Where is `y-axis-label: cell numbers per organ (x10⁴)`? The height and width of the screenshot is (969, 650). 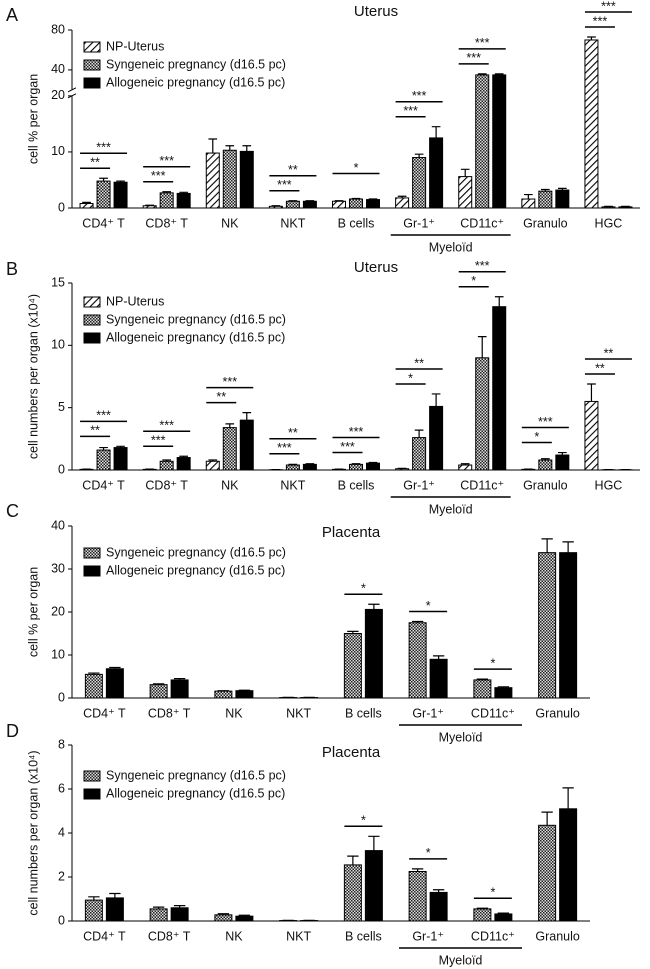 y-axis-label: cell numbers per organ (x10⁴) is located at coordinates (33, 376).